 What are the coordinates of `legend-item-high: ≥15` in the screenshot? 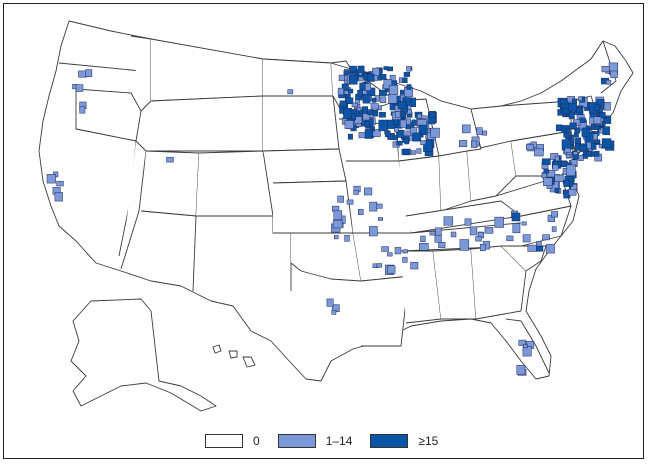 It's located at (404, 441).